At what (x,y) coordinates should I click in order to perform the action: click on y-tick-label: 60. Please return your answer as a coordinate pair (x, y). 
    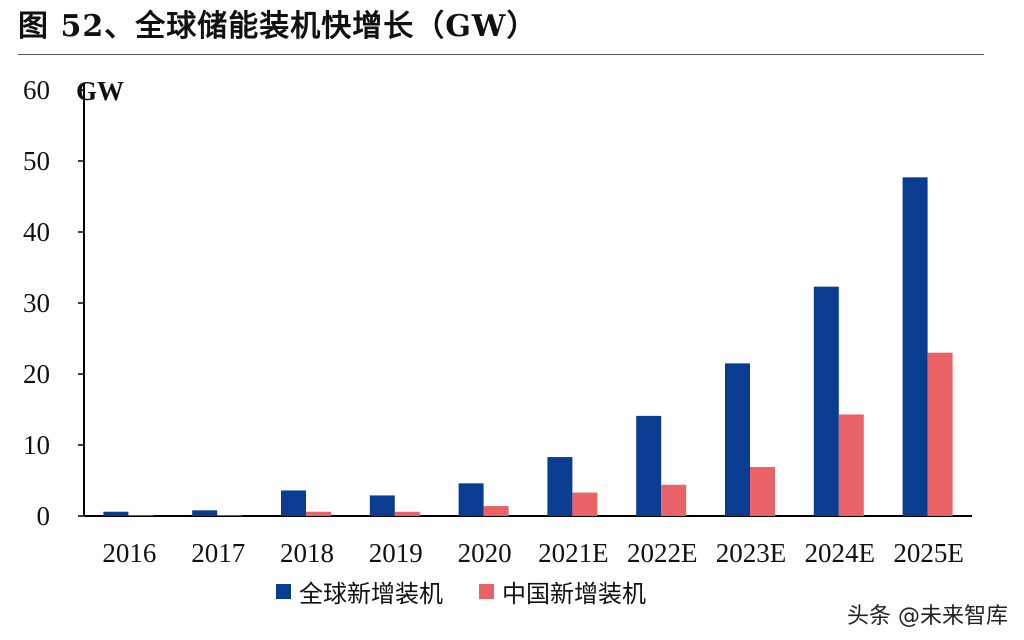
    Looking at the image, I should click on (36, 90).